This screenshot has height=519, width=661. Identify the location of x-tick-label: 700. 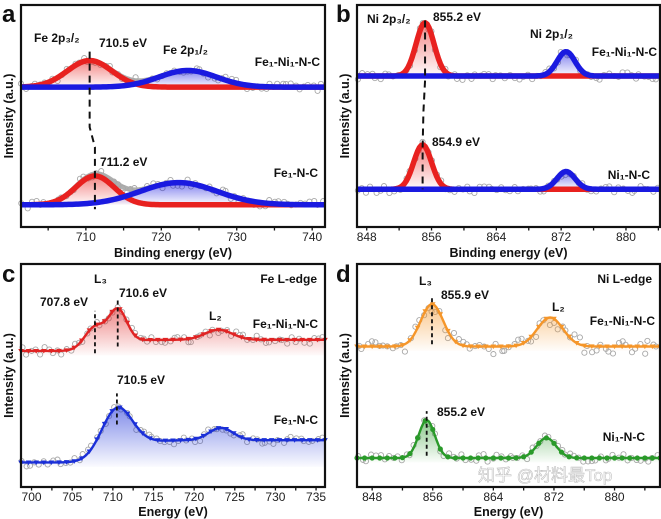
(32, 497).